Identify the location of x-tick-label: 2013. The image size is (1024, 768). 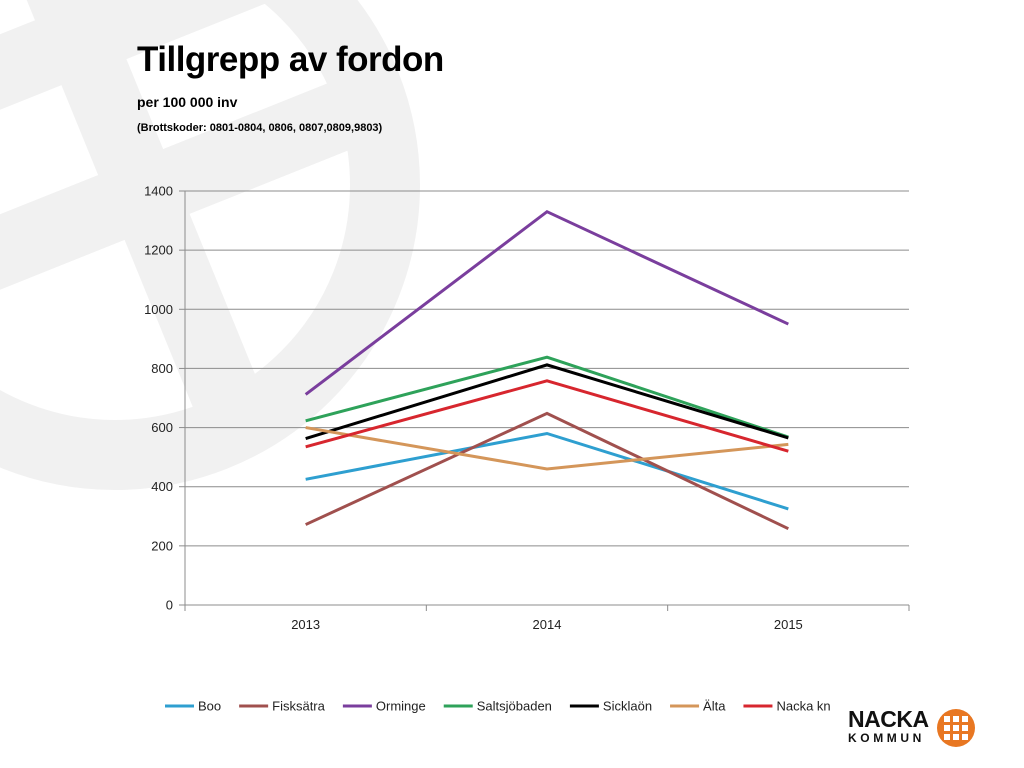
(305, 624).